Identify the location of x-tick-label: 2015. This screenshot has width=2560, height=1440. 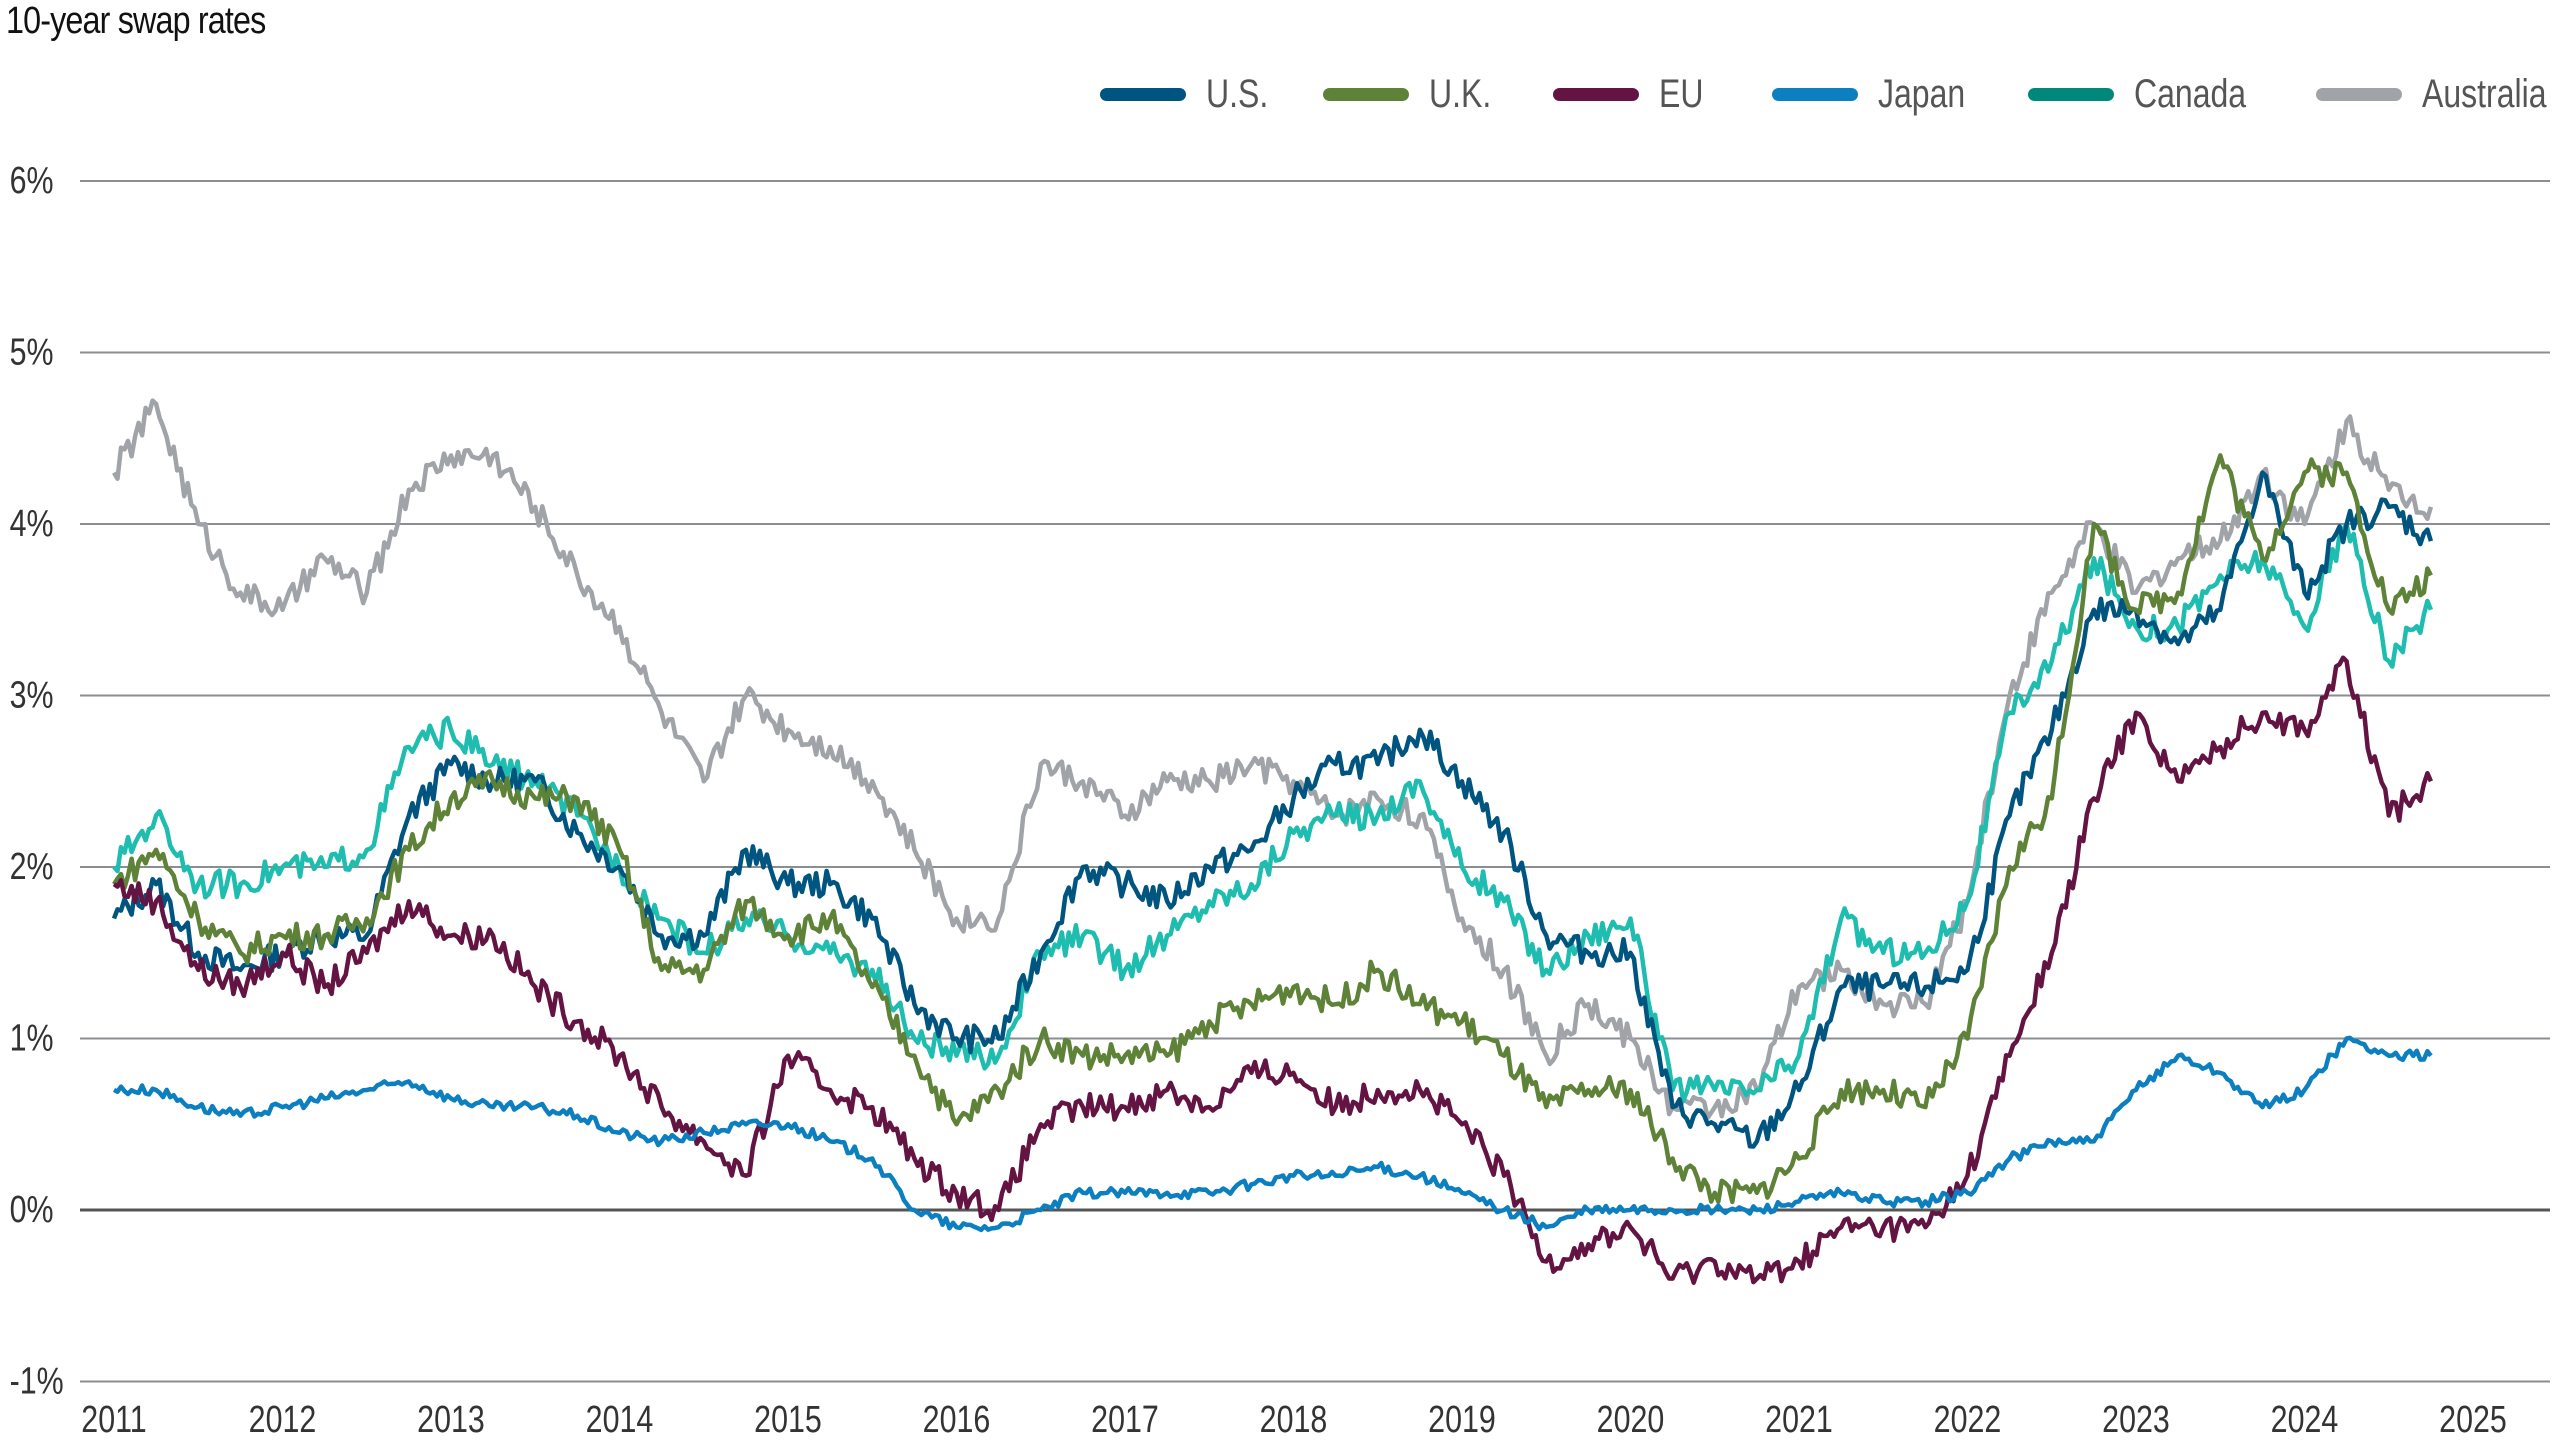
(788, 1419).